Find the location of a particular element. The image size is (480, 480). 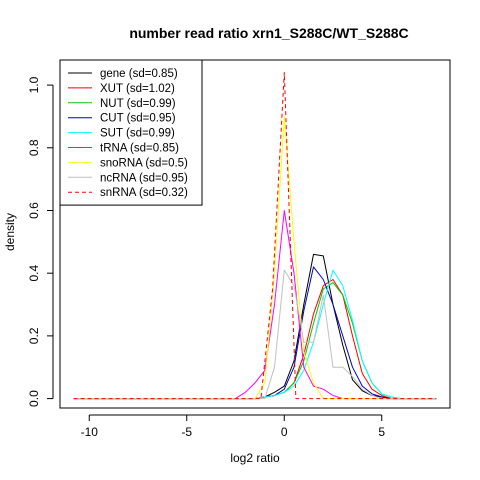

legend-label: ncRNA (sd=0.95) is located at coordinates (144, 178).